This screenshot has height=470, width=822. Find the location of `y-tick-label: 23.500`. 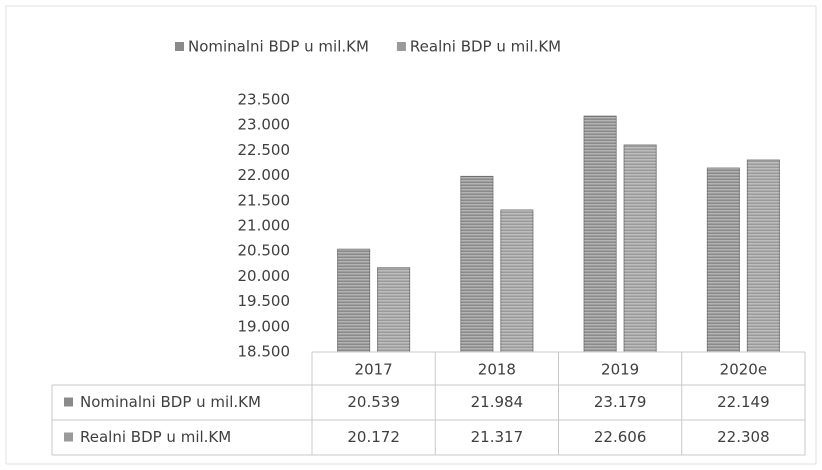

y-tick-label: 23.500 is located at coordinates (264, 100).